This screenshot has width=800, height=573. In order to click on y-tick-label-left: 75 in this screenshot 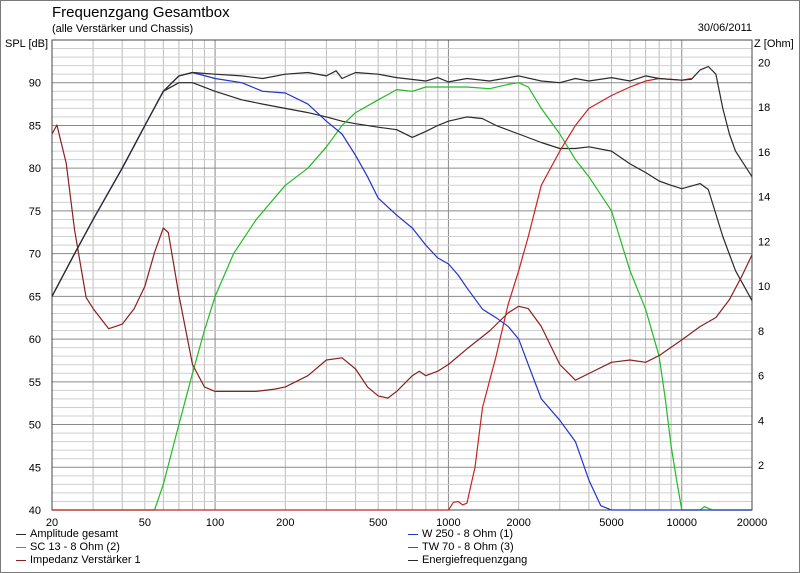, I will do `click(35, 212)`.